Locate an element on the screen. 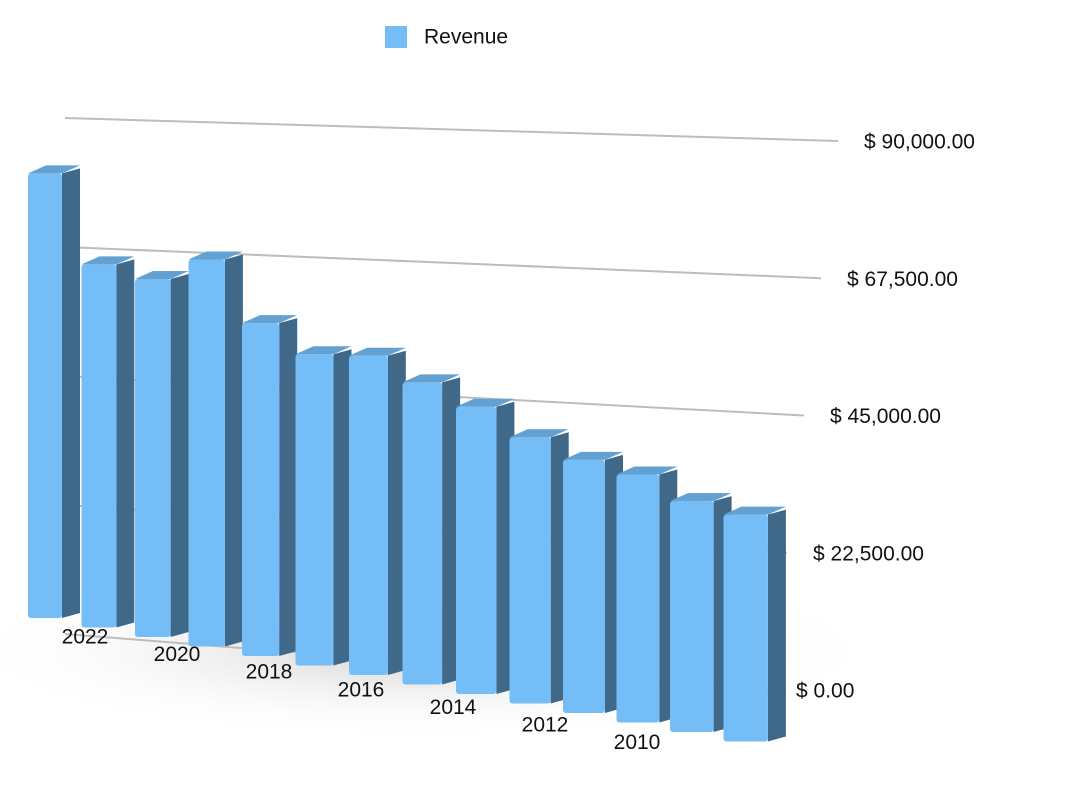  x-tick-label: 2014 is located at coordinates (453, 707).